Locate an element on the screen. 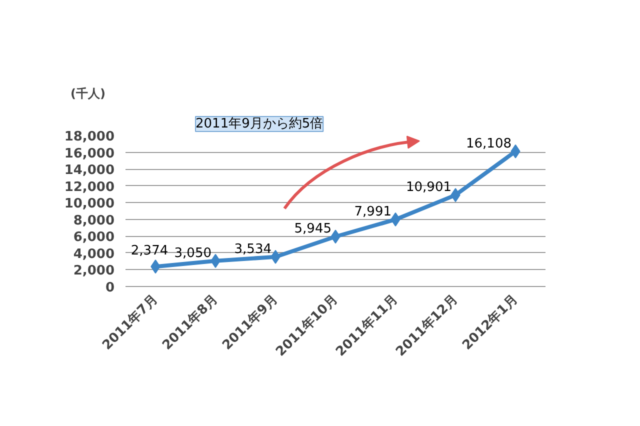 This screenshot has width=640, height=426. text: 3,050 is located at coordinates (193, 253).